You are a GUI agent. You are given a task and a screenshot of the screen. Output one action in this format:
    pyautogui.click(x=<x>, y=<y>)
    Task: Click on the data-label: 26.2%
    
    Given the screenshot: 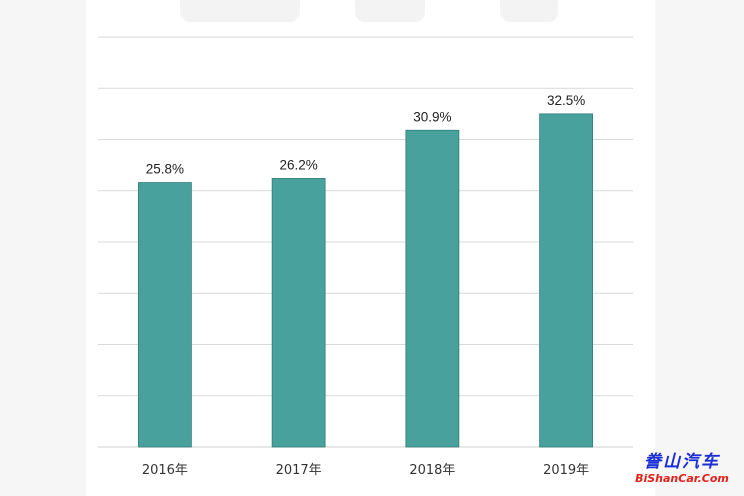 What is the action you would take?
    pyautogui.click(x=298, y=164)
    